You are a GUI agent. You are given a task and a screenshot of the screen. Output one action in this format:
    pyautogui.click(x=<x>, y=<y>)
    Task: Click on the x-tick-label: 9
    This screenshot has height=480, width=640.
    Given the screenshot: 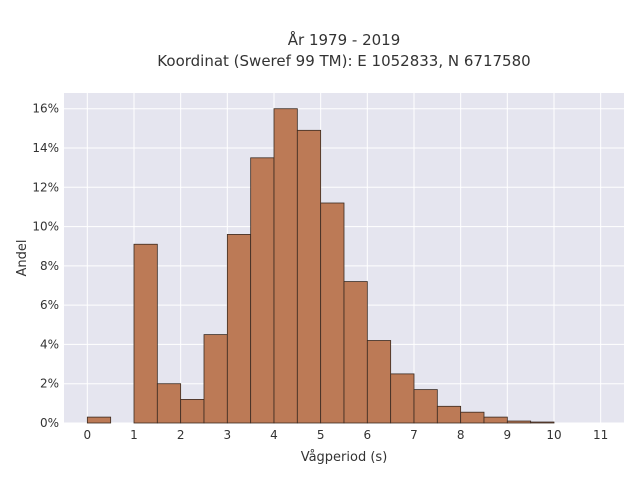 What is the action you would take?
    pyautogui.click(x=508, y=435)
    